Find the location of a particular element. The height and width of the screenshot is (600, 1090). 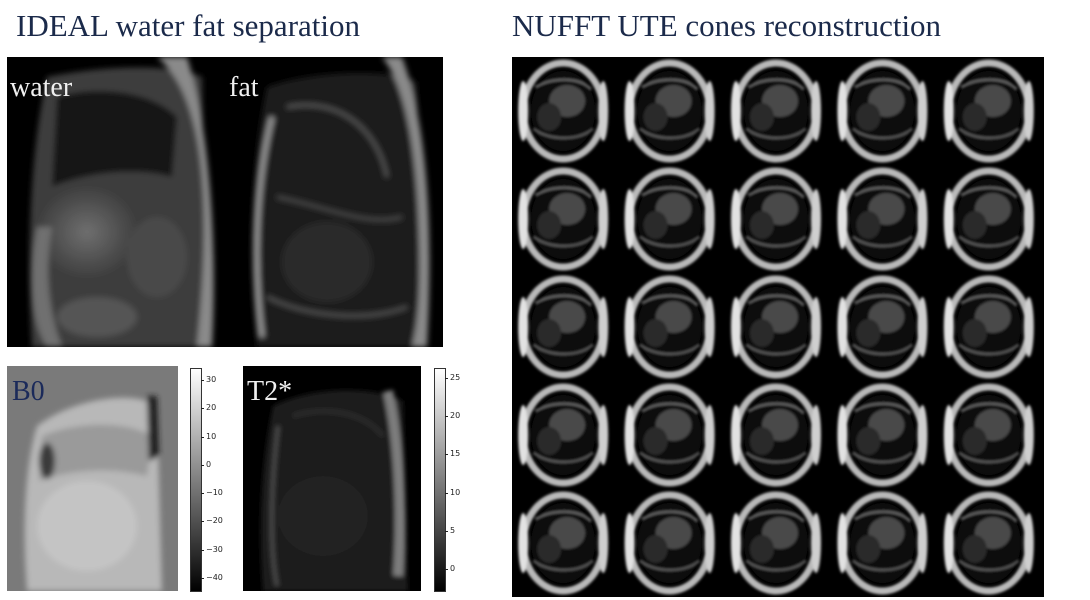

t2star-colorbar-tick: 25 is located at coordinates (452, 377).